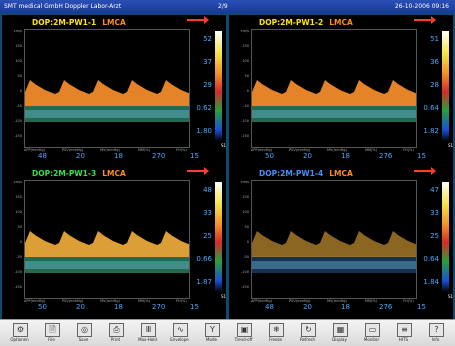 The height and width of the screenshot is (346, 455). I want to click on y-tick-label: 50, so click(19, 227).